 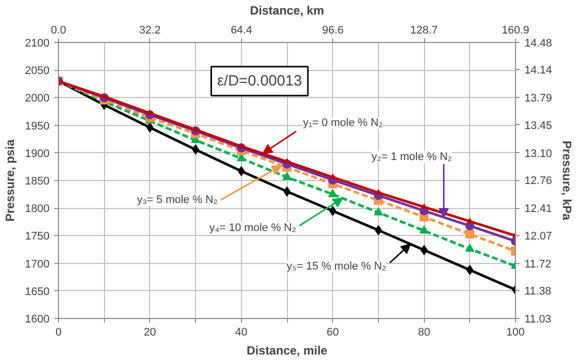 I want to click on y-tick-label: 1700, so click(x=37, y=264).